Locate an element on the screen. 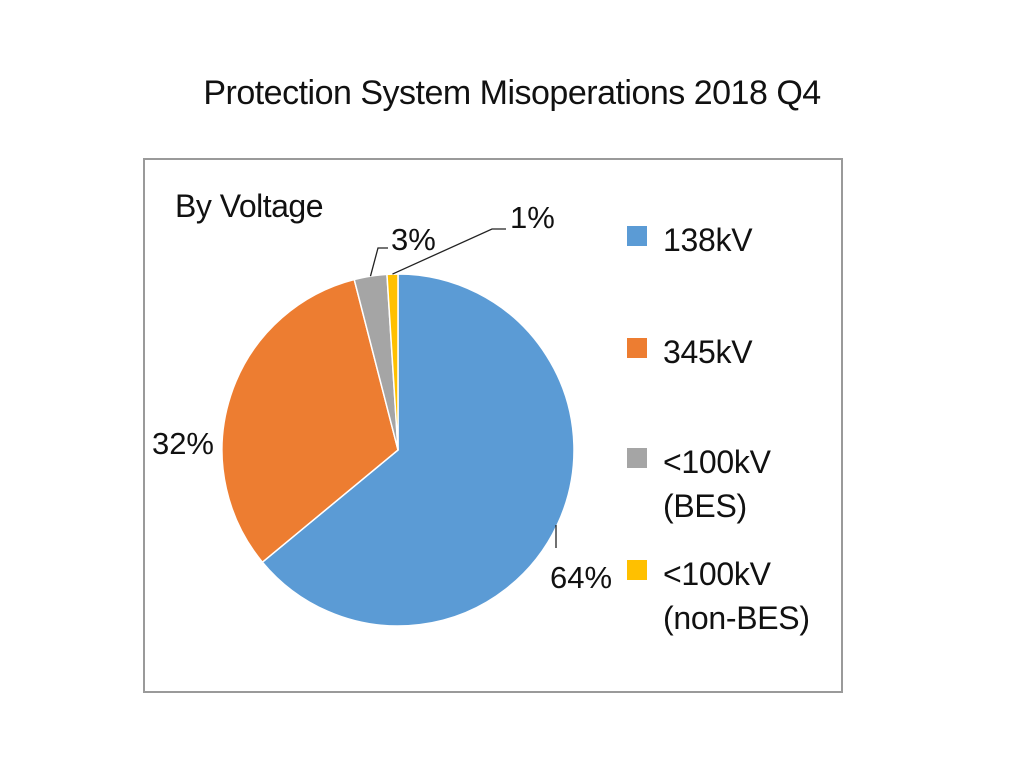 The image size is (1024, 768). legend-swatch-lt100kv-bes is located at coordinates (637, 458).